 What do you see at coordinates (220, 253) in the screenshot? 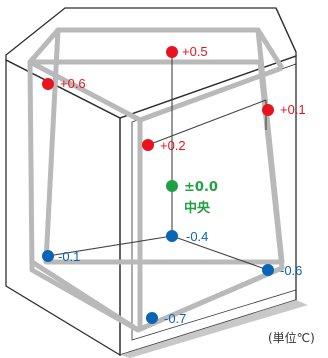
I see `leader-bottom-right` at bounding box center [220, 253].